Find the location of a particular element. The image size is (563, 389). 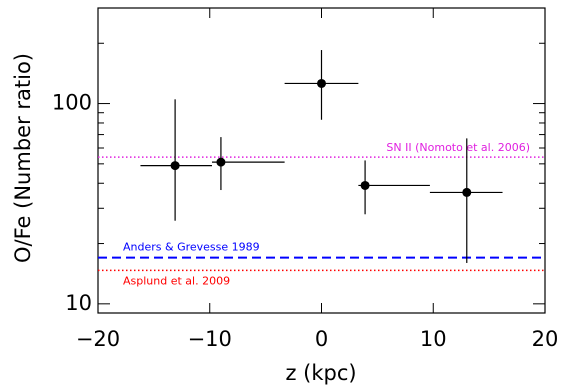

x-tick-label: 0 is located at coordinates (321, 339).